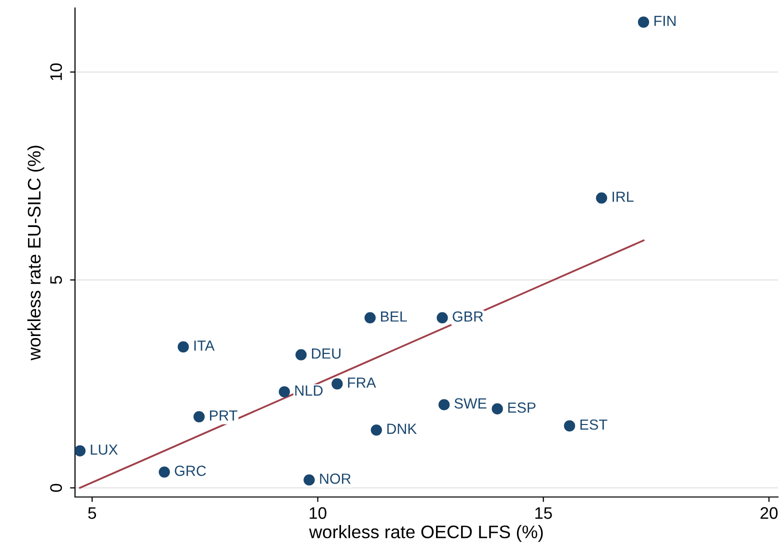 This screenshot has height=559, width=780. I want to click on y-axis-title: workless rate EU-SILC (%), so click(35, 253).